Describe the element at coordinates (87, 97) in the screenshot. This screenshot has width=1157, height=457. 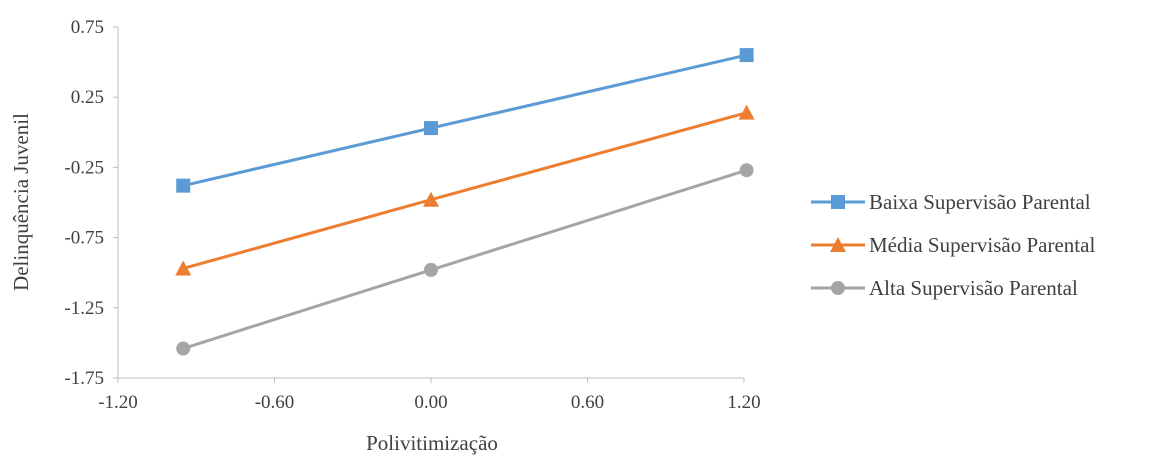
I see `y-tick-label: 0.25` at that location.